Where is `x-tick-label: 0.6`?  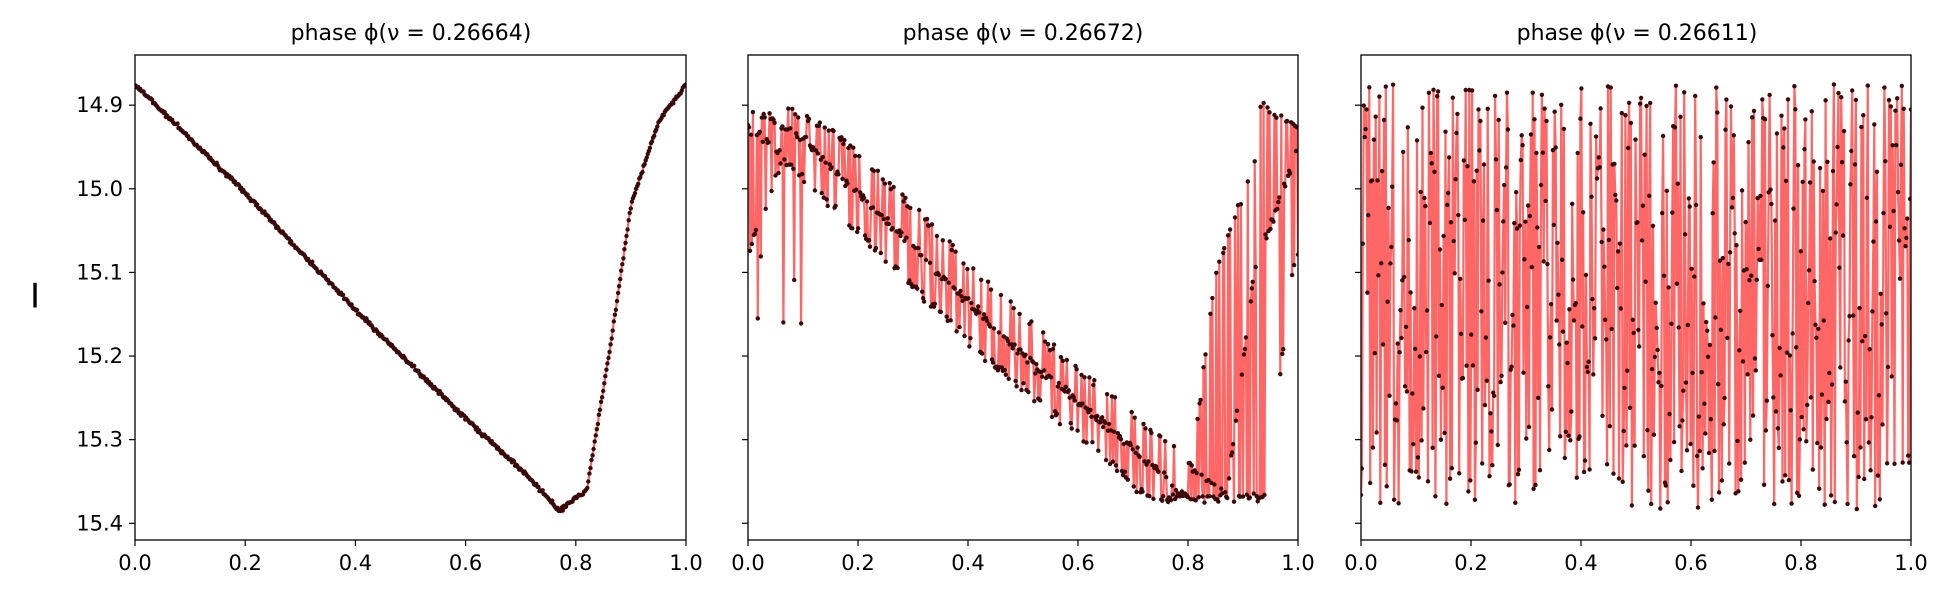
x-tick-label: 0.6 is located at coordinates (1077, 563).